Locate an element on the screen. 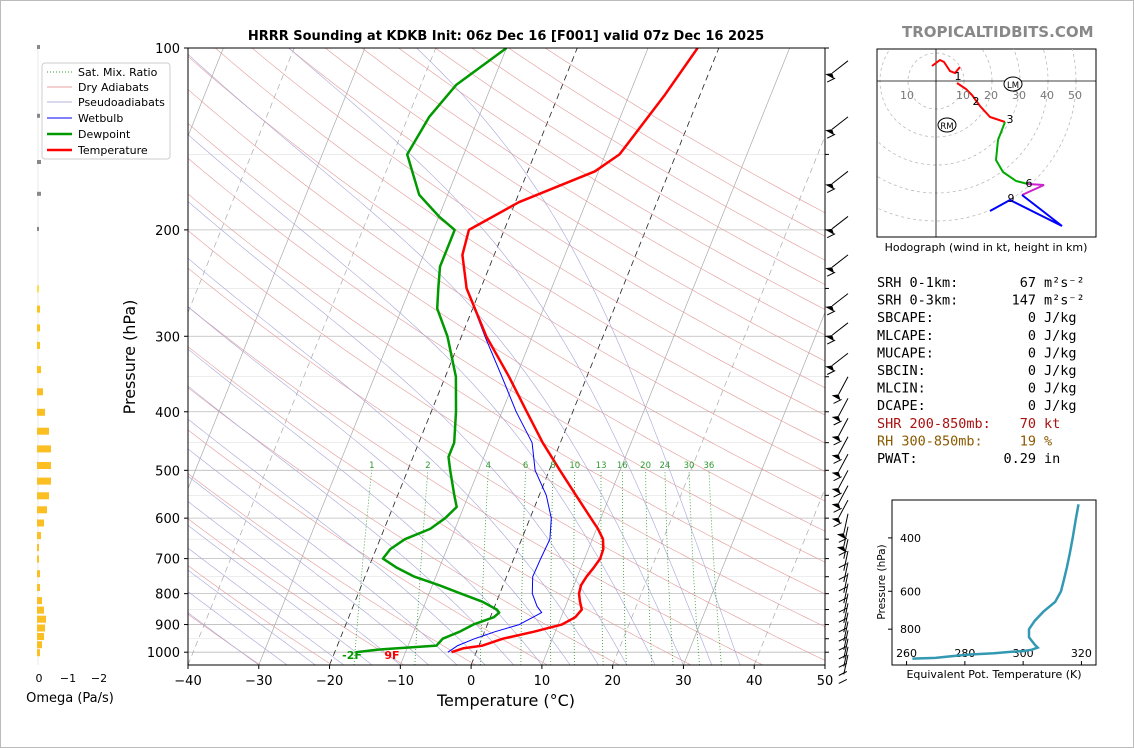  mixing-ratio-label: 36 is located at coordinates (708, 466).